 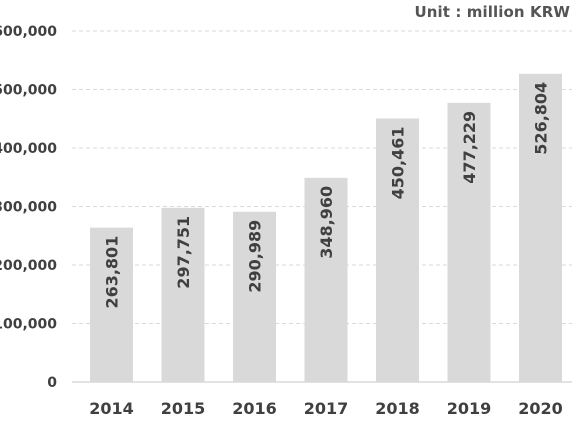 I want to click on bar-2017, so click(x=326, y=279).